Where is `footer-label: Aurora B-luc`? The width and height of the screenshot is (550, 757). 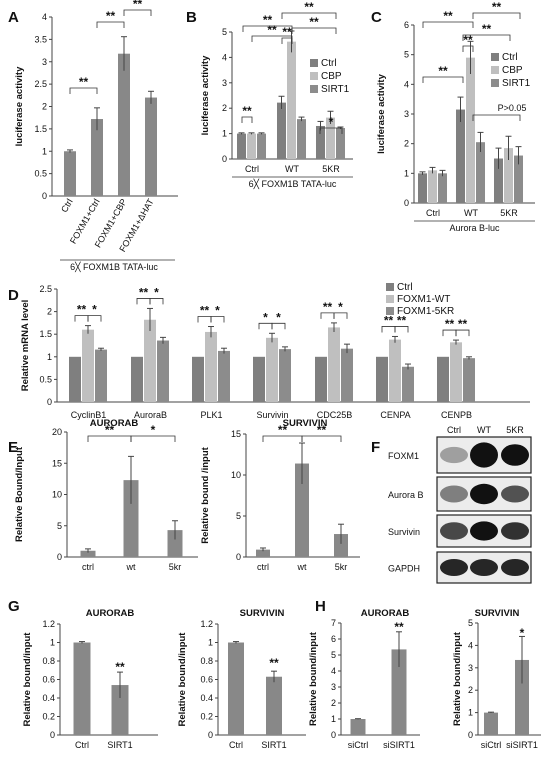 footer-label: Aurora B-luc is located at coordinates (474, 228).